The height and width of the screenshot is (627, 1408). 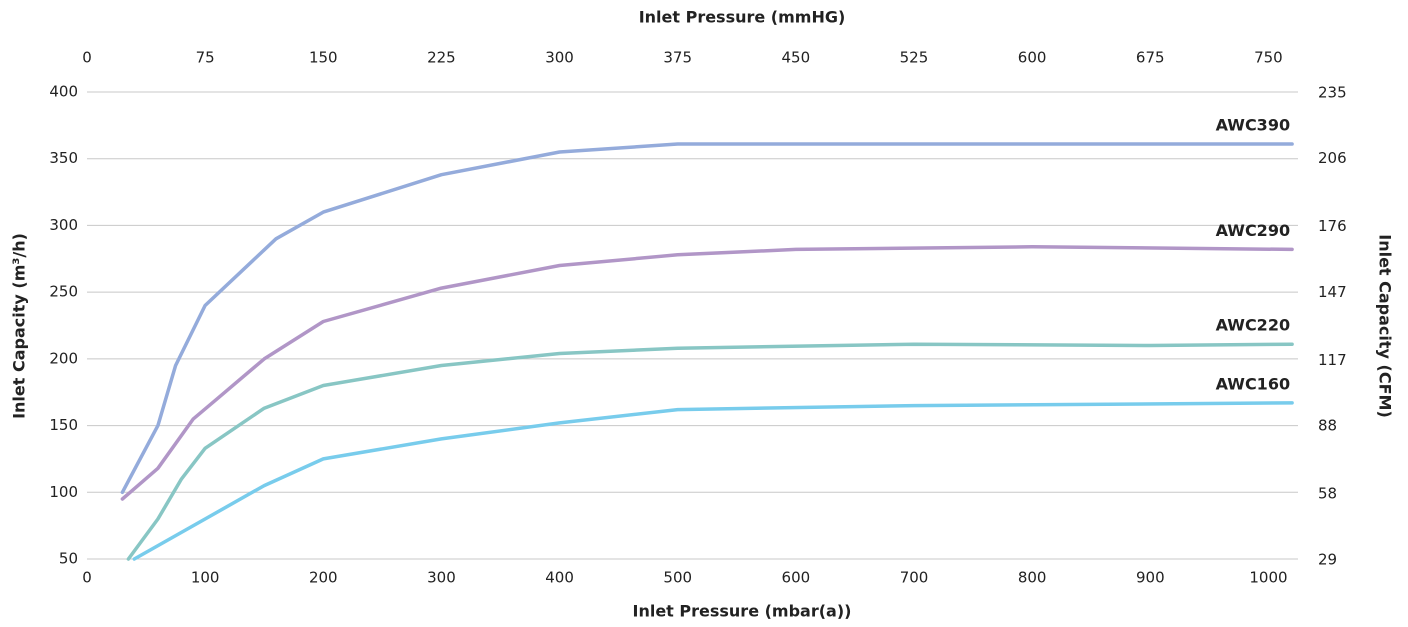 I want to click on y-tick-label: 300, so click(x=63, y=225).